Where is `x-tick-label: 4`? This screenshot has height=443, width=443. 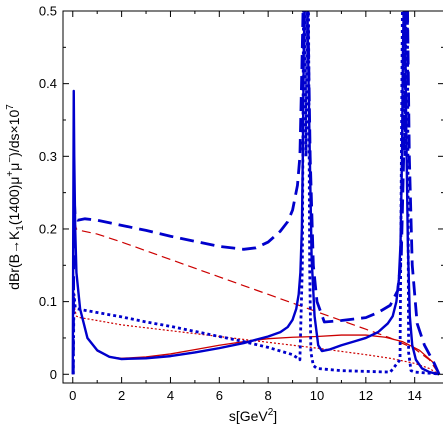
x-tick-label: 4 is located at coordinates (170, 395).